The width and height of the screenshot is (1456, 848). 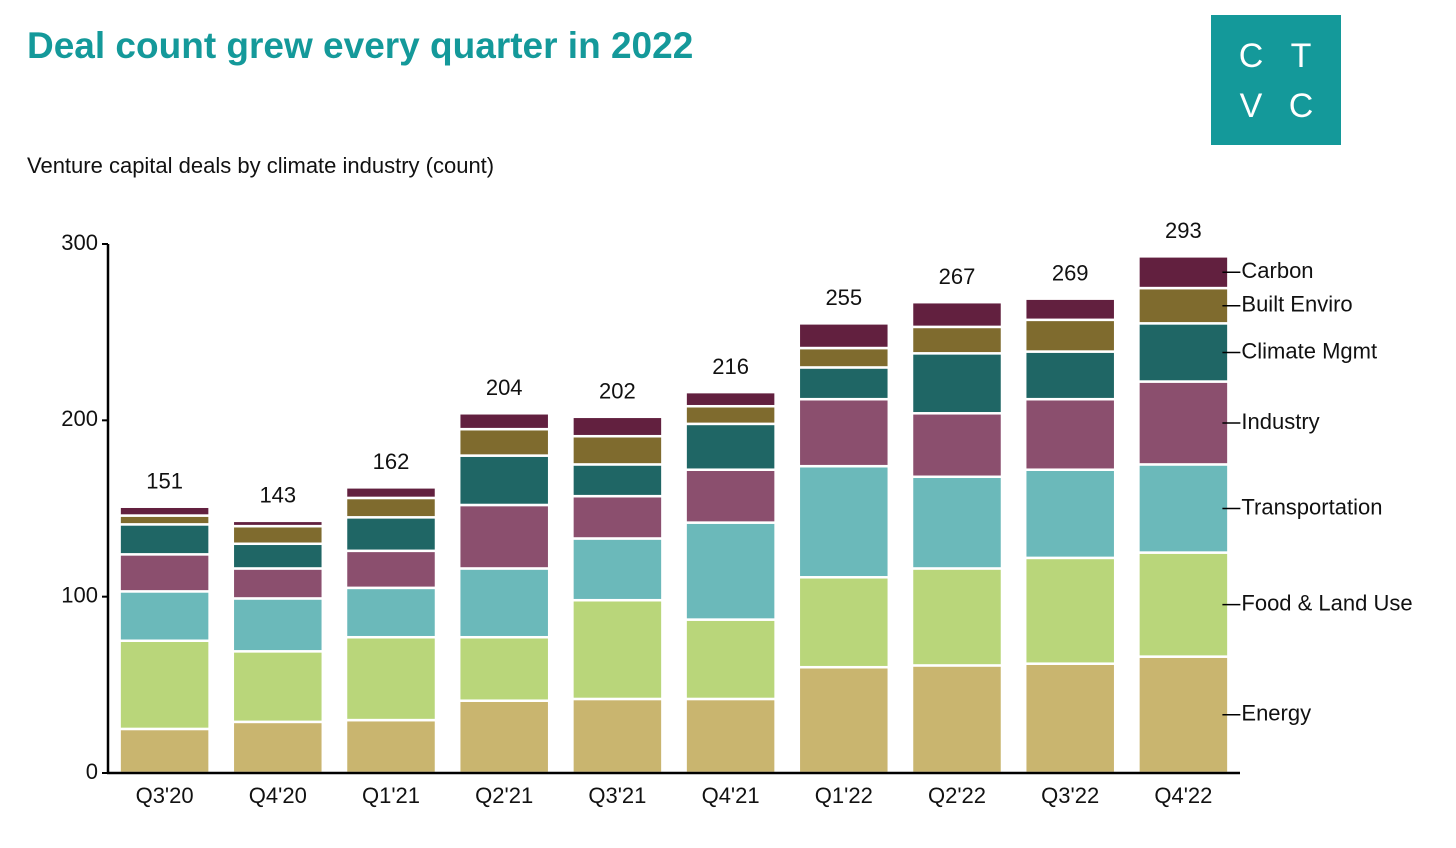 I want to click on y-tick-label: 300, so click(x=79, y=242).